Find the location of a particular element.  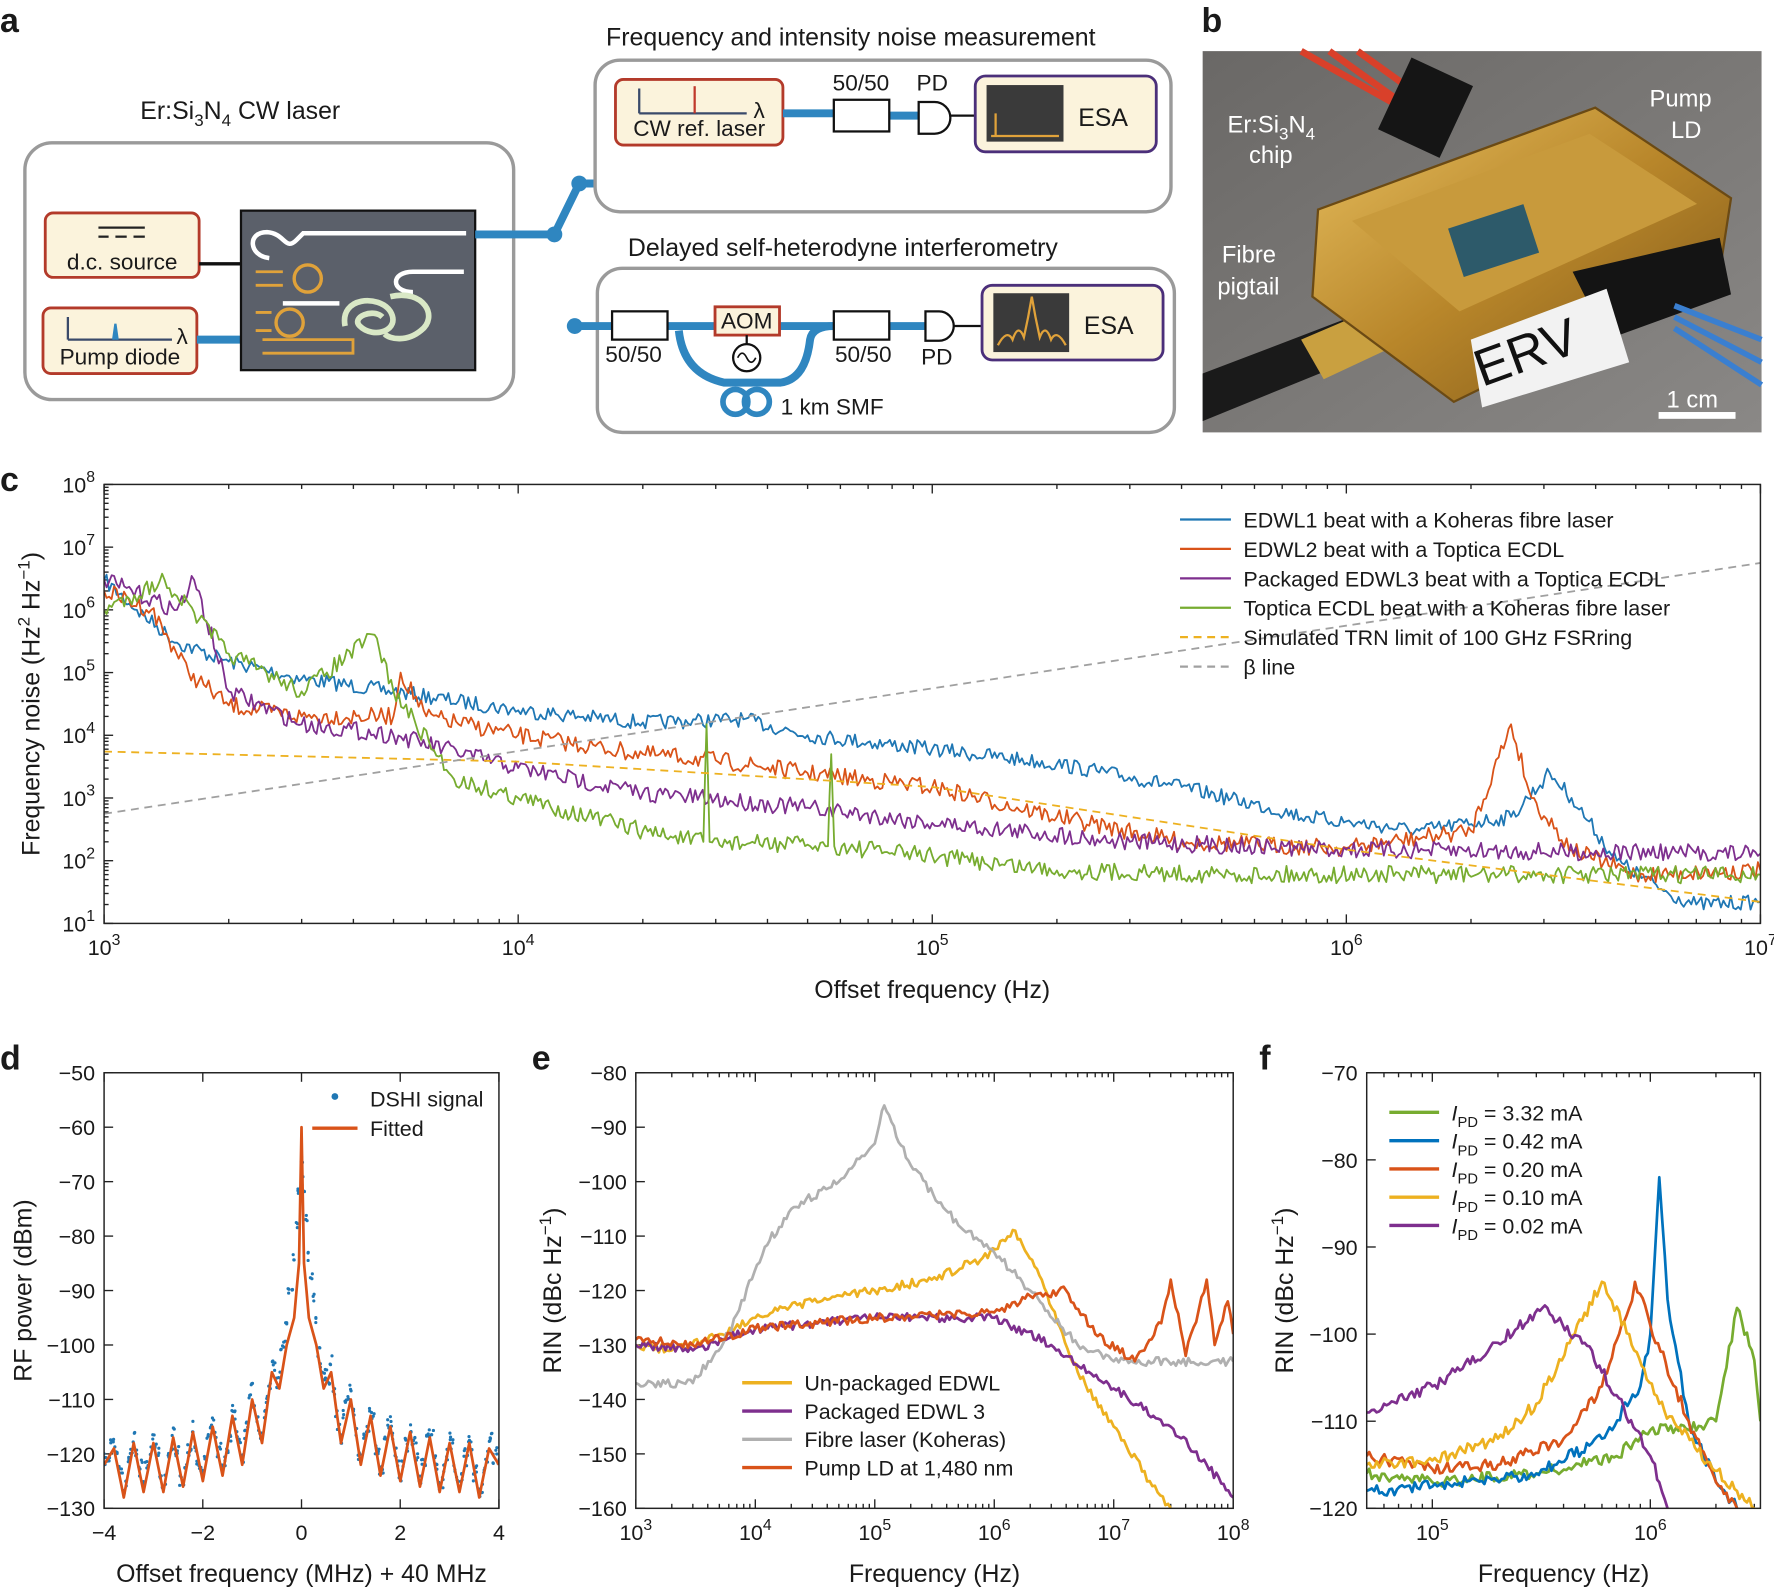

fibre-coil-icon is located at coordinates (746, 402).